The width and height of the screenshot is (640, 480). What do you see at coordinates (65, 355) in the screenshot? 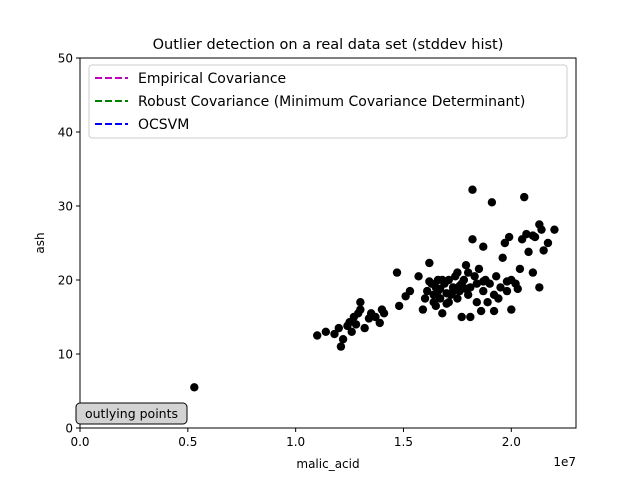
I see `y-tick-label: 10` at bounding box center [65, 355].